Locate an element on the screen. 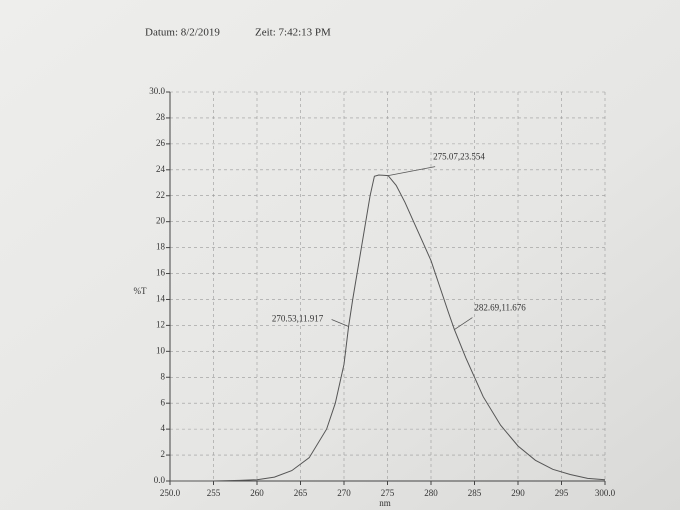  y-tick-label: 30.0 is located at coordinates (157, 91).